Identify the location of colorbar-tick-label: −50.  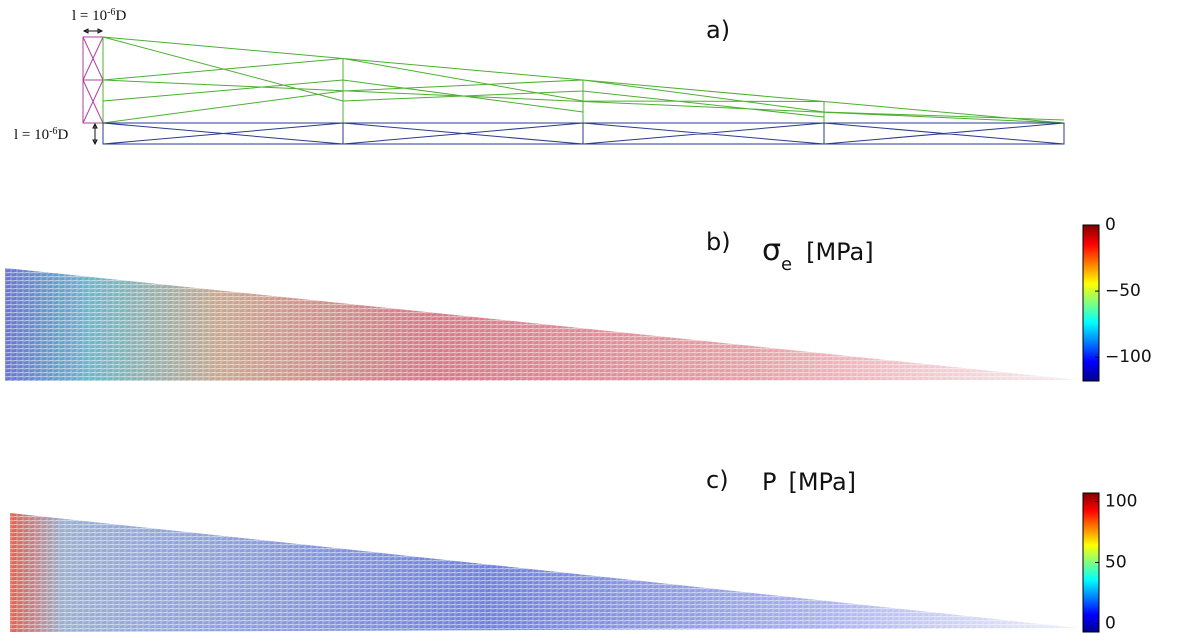
(1123, 291).